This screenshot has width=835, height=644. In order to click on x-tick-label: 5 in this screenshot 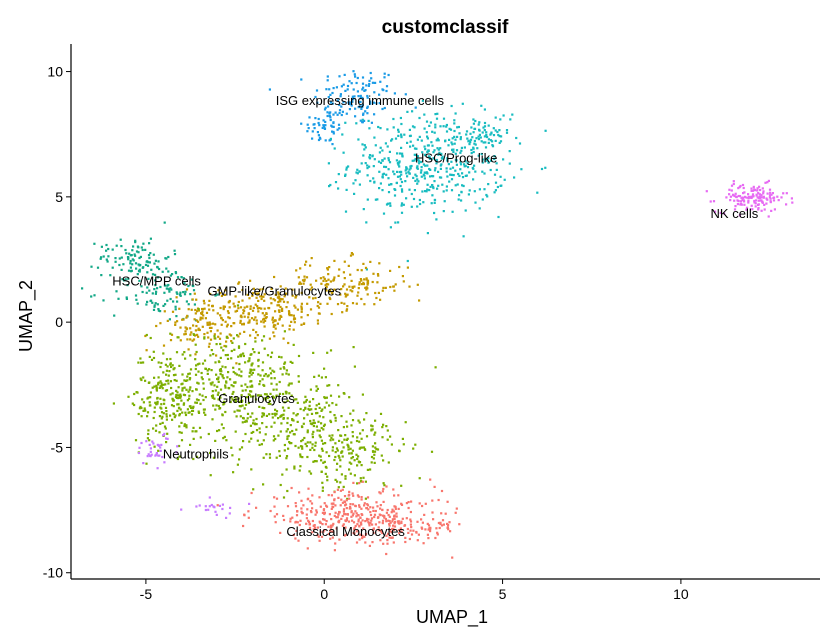, I will do `click(503, 594)`.